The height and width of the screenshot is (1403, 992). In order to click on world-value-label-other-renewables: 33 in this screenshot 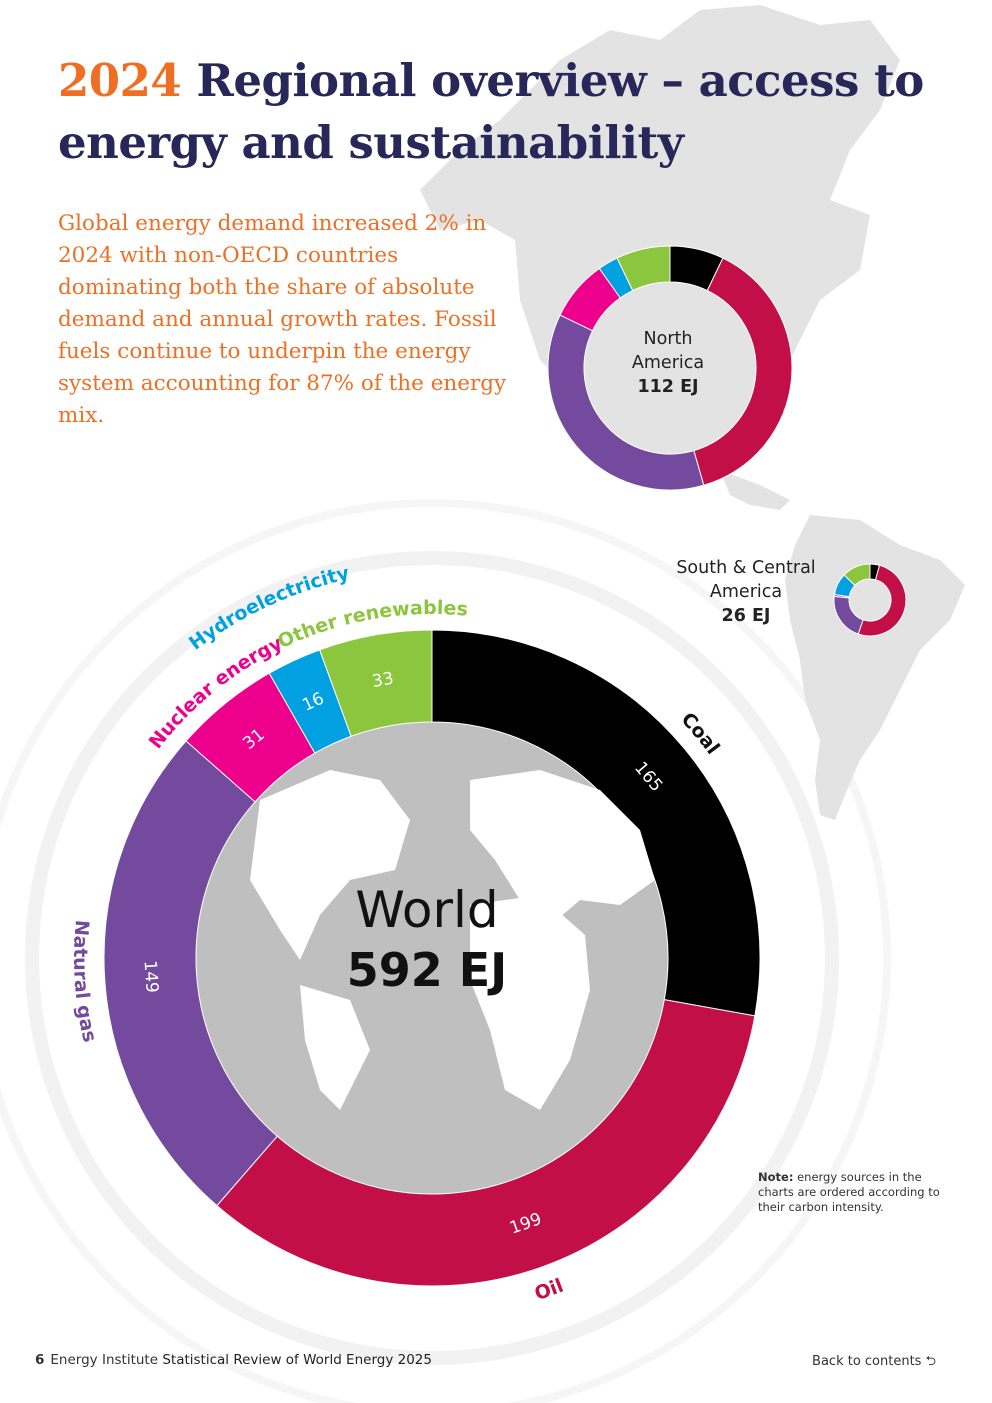, I will do `click(383, 680)`.